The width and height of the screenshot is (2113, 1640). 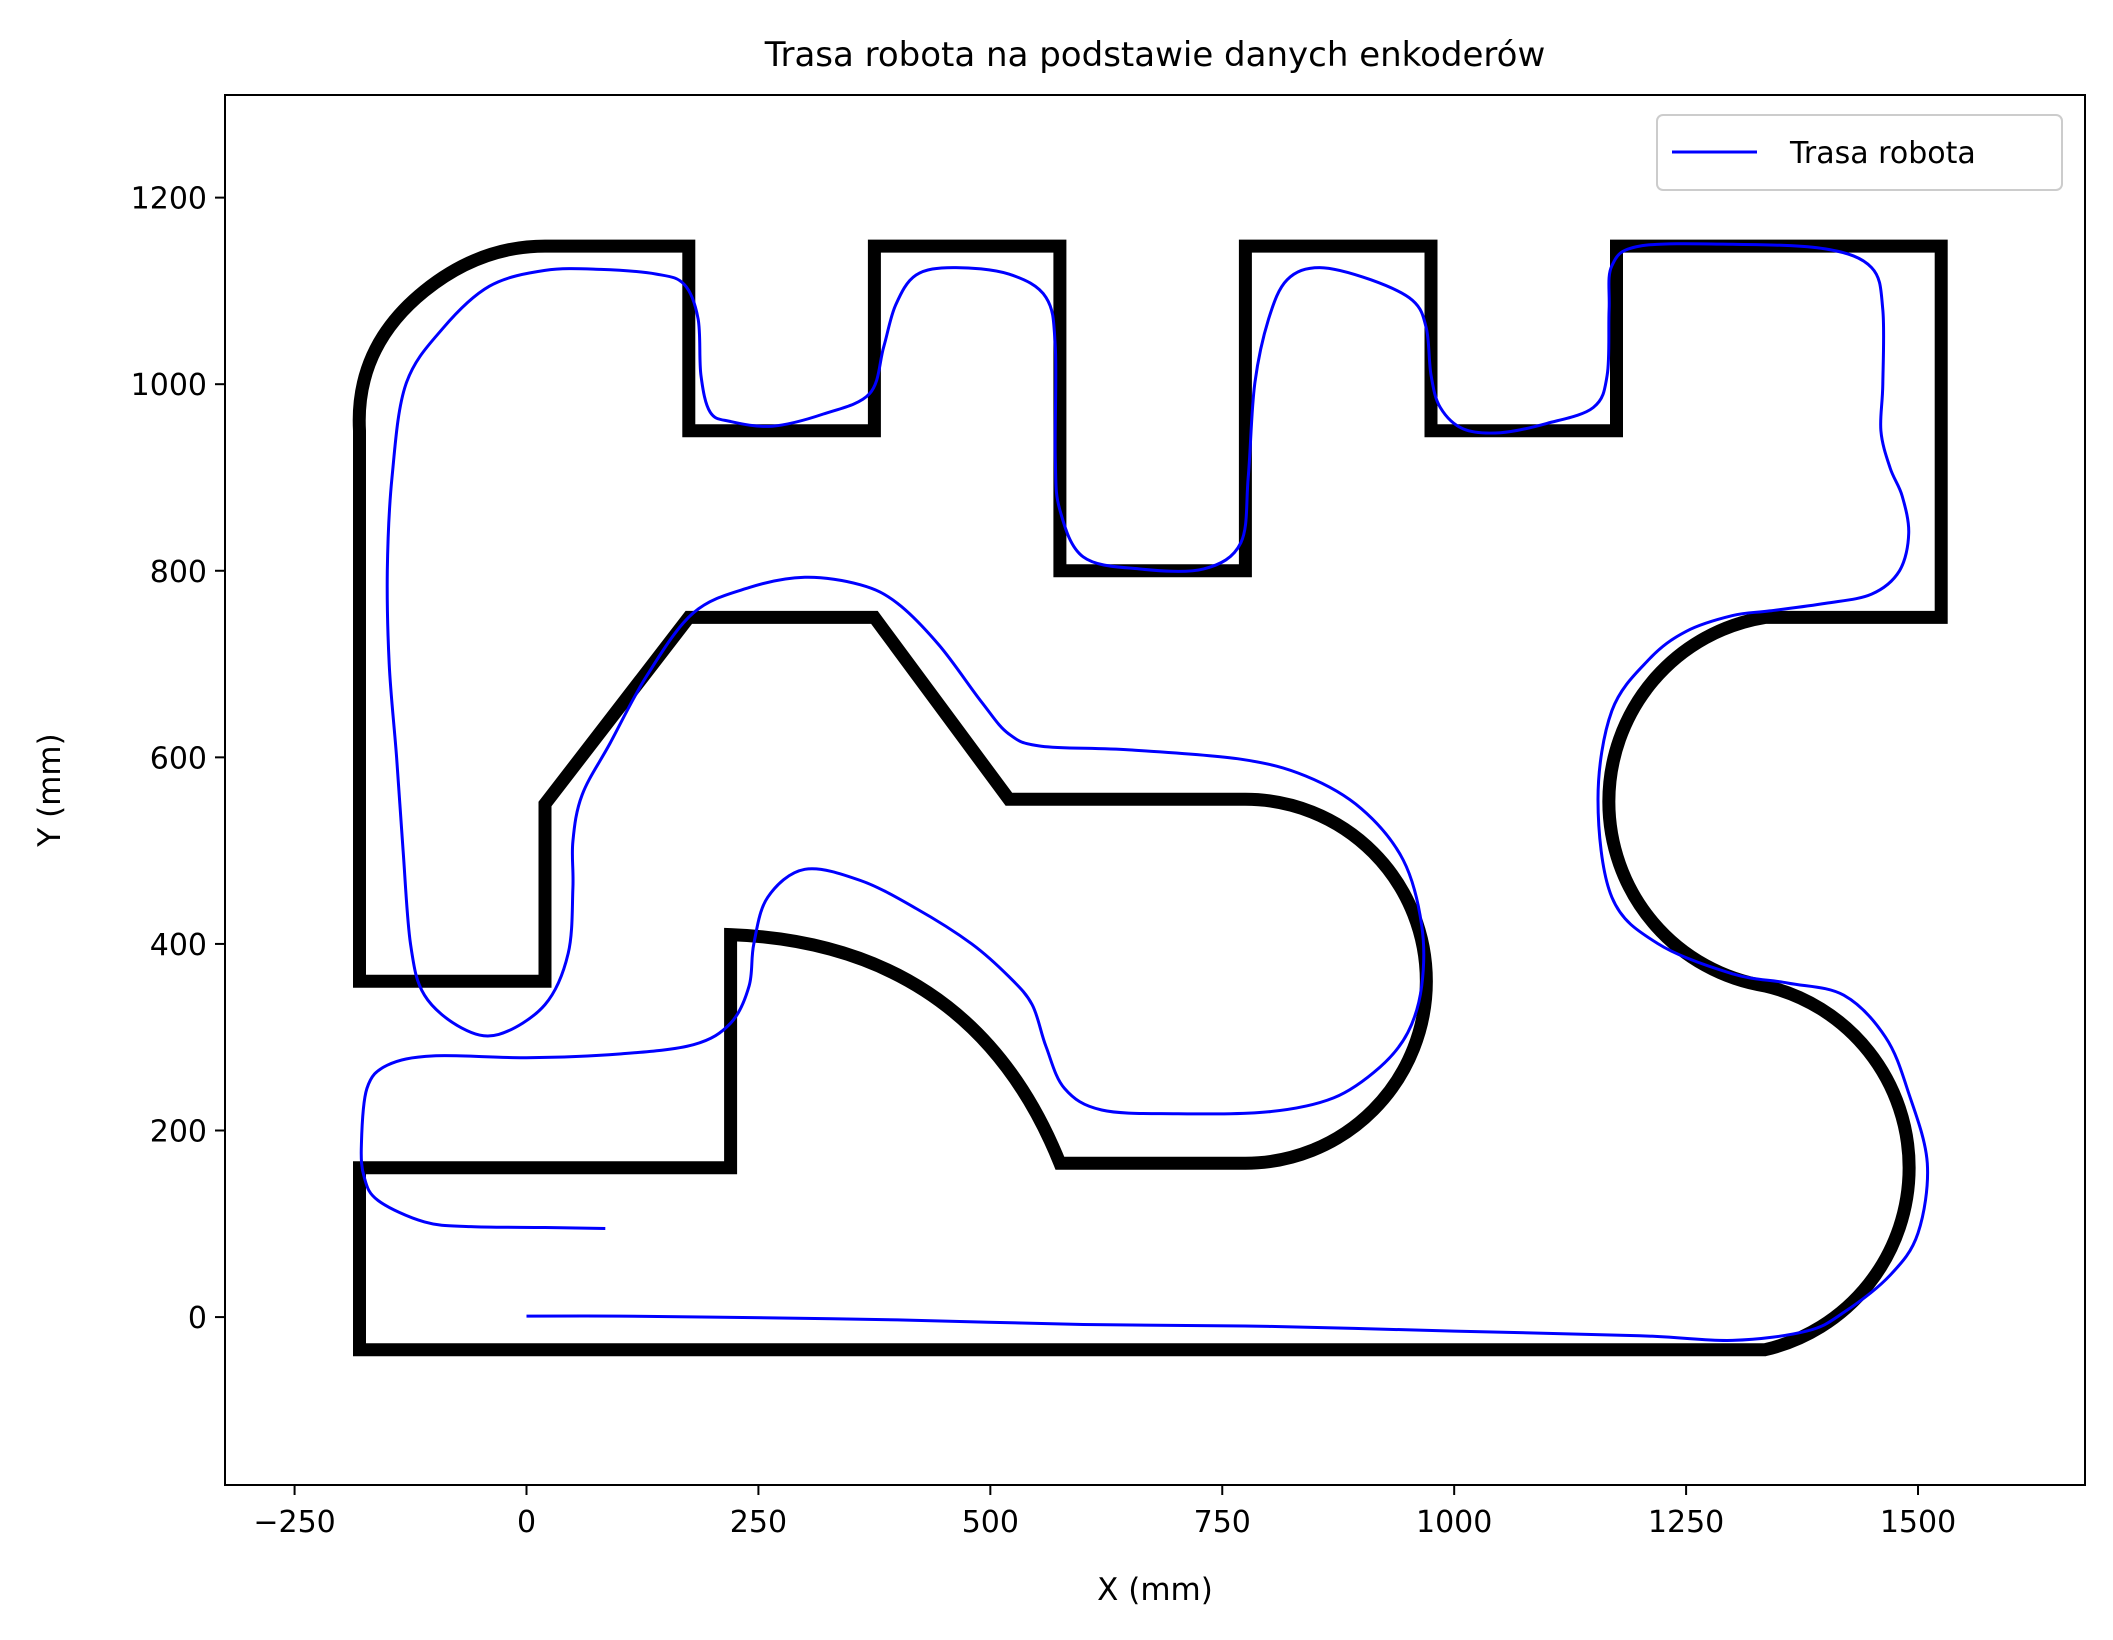 What do you see at coordinates (294, 1522) in the screenshot?
I see `x-tick-label: −250` at bounding box center [294, 1522].